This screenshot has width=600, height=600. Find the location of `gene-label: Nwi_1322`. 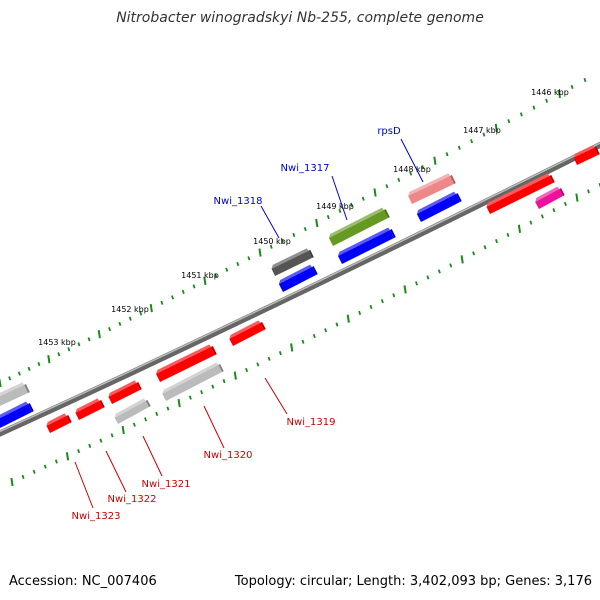

gene-label: Nwi_1322 is located at coordinates (132, 499).